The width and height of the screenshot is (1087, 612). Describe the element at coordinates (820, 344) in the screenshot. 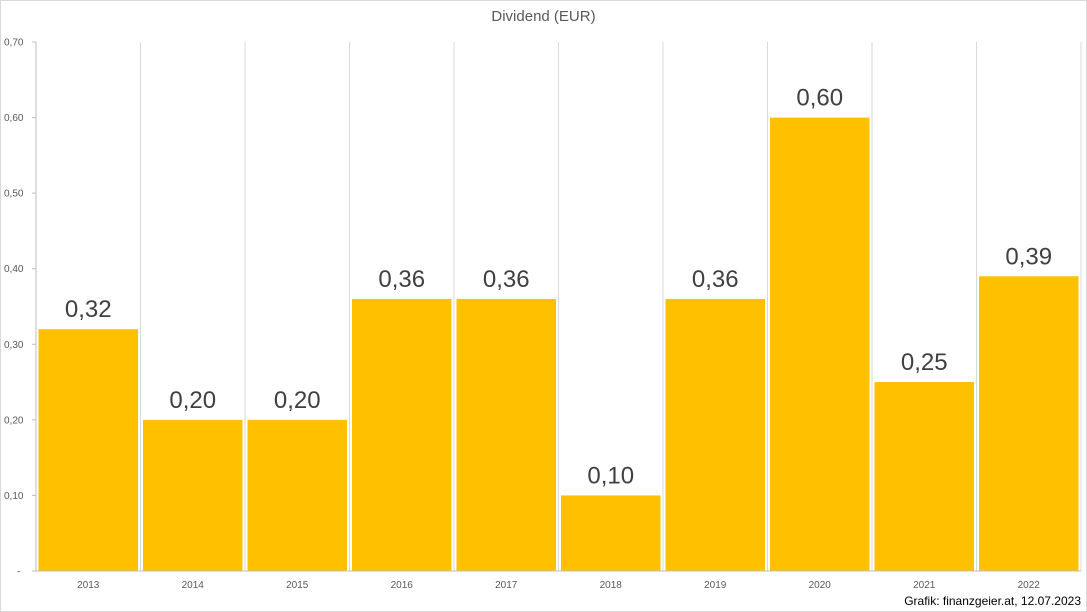

I see `bar-2020` at that location.